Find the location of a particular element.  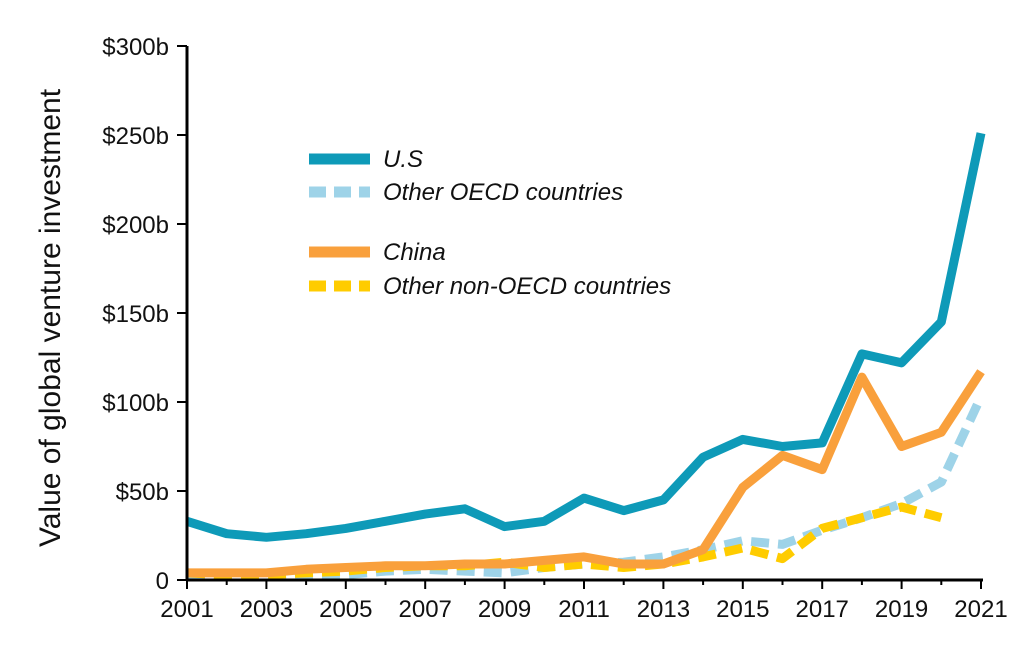

x-tick-label: 2001 is located at coordinates (186, 609).